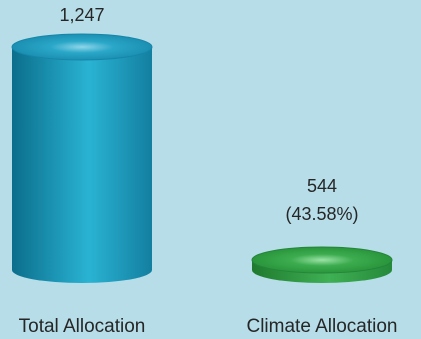 The width and height of the screenshot is (421, 339). Describe the element at coordinates (82, 326) in the screenshot. I see `category-label-total: Total Allocation` at that location.